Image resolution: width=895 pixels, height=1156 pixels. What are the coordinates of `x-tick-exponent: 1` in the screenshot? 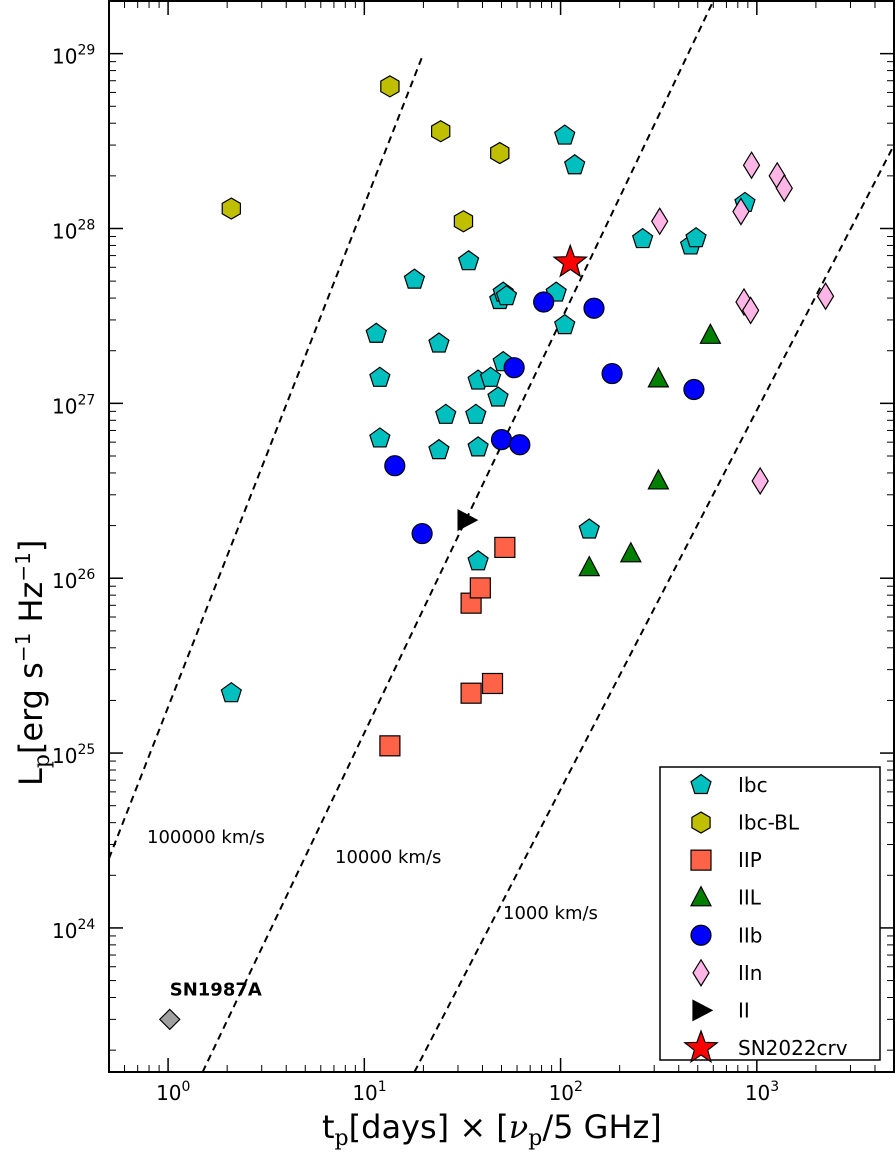 It's located at (382, 1087).